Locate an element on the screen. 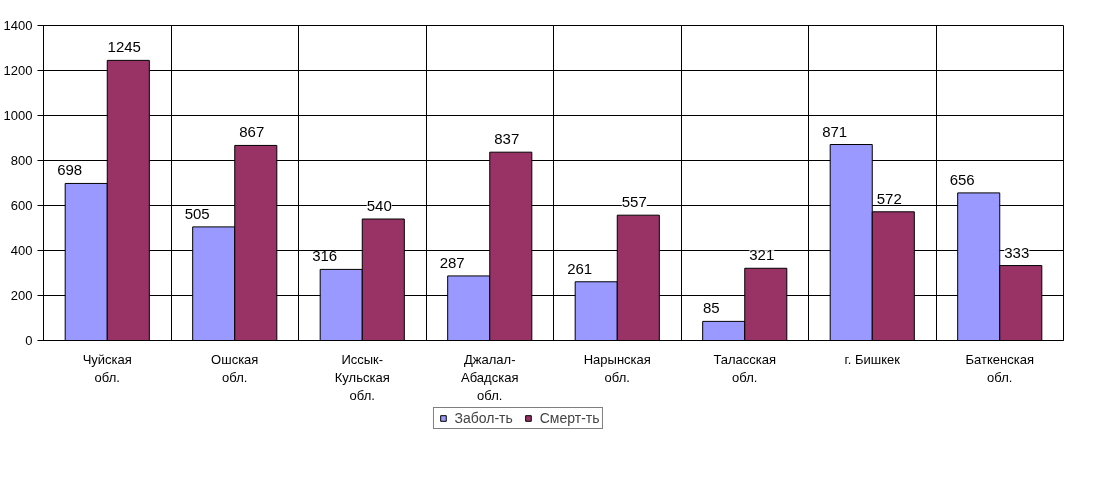  data-label: 1245 is located at coordinates (124, 47).